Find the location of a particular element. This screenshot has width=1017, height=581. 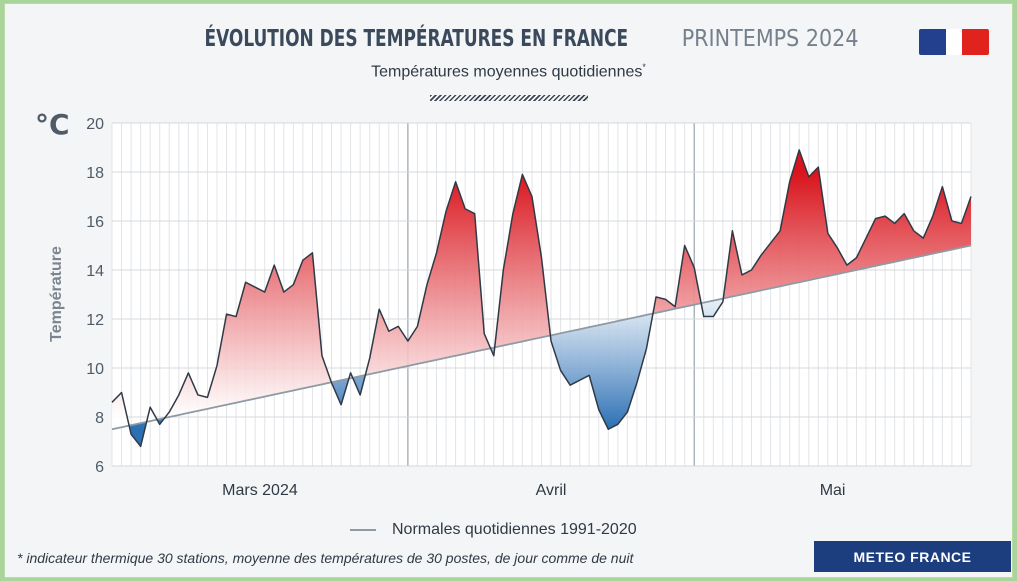

title-main: ÉVOLUTION DES TEMPÉRATURES EN FRANCE is located at coordinates (416, 39).